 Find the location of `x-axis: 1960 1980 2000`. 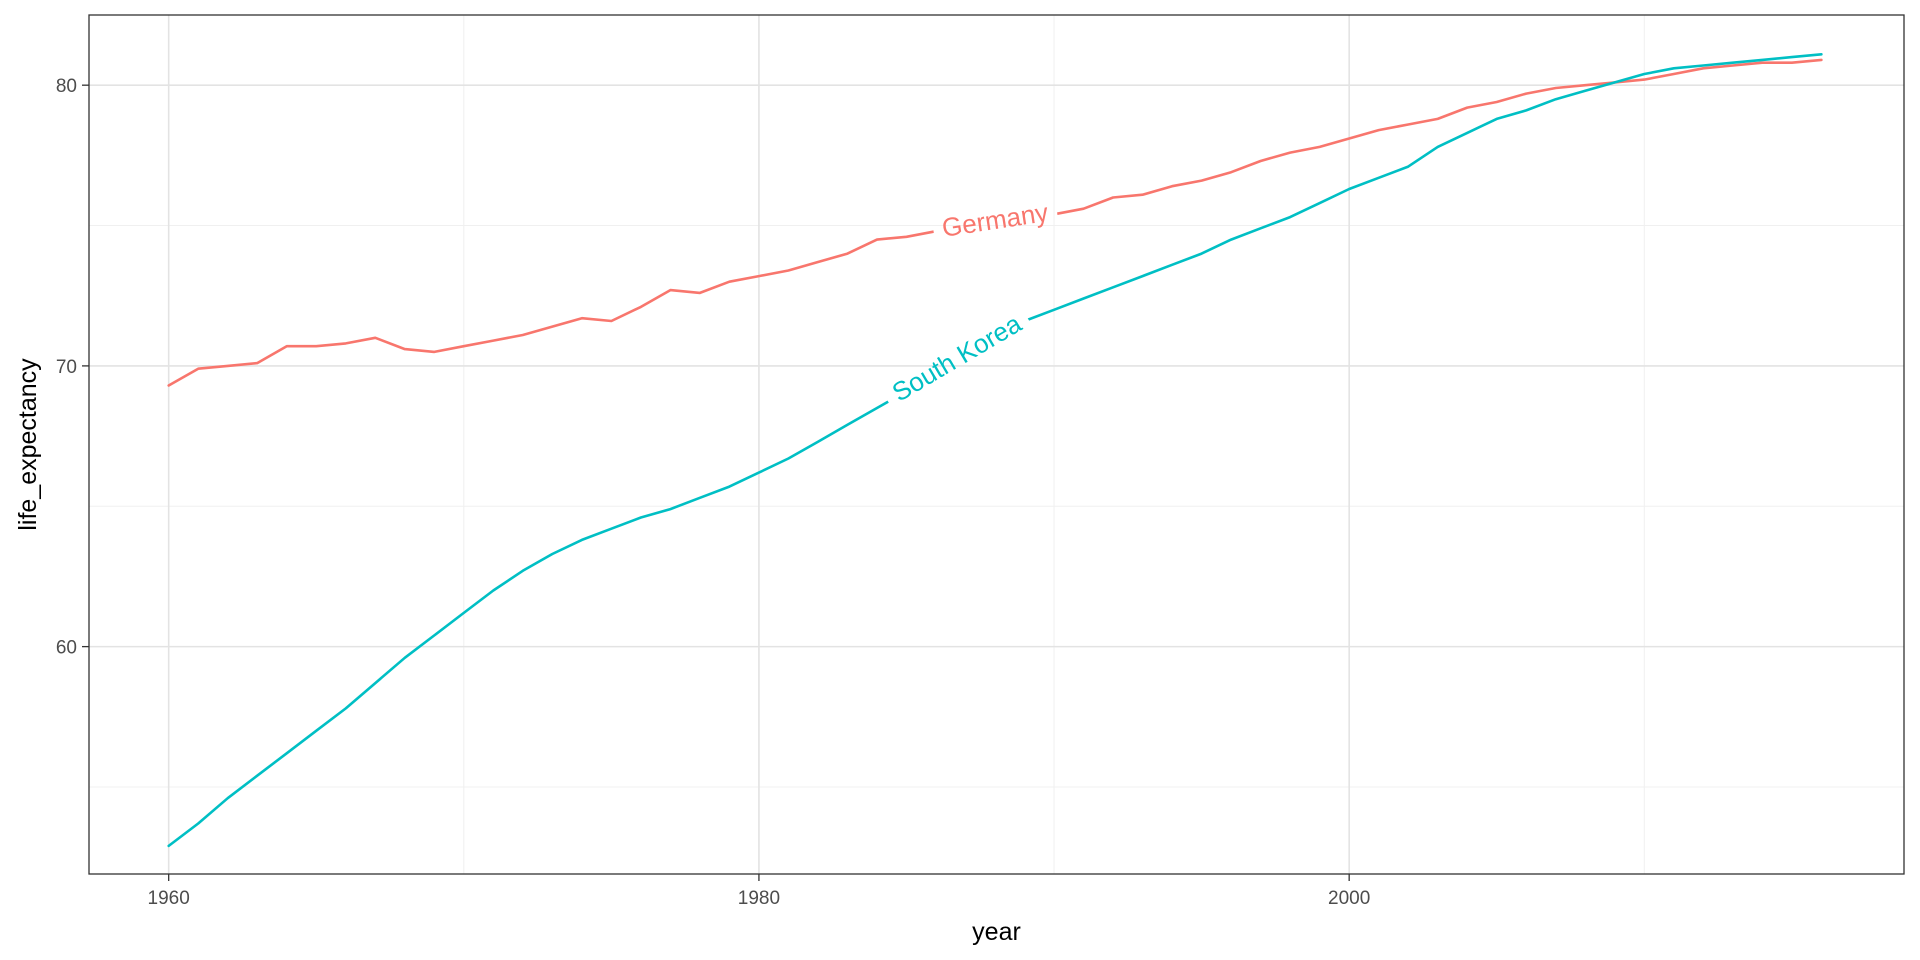

x-axis: 1960 1980 2000 is located at coordinates (759, 891).